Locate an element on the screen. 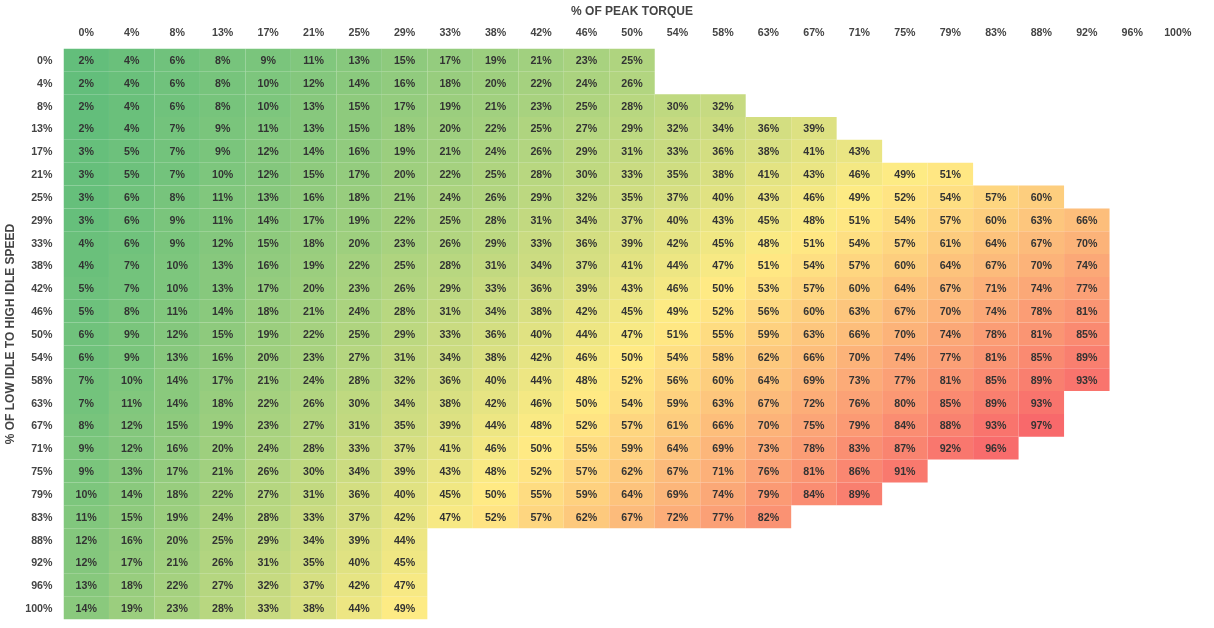 The width and height of the screenshot is (1214, 628). data-label: 82% is located at coordinates (768, 516).